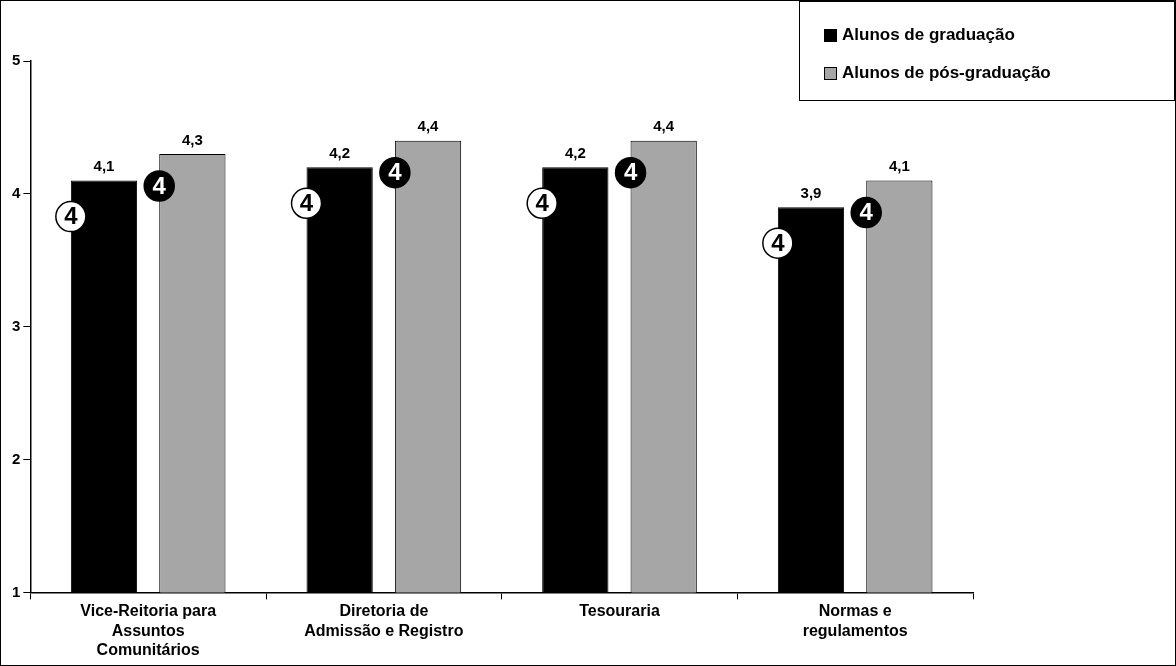 The width and height of the screenshot is (1176, 666). Describe the element at coordinates (192, 139) in the screenshot. I see `data-label: 4,3` at that location.